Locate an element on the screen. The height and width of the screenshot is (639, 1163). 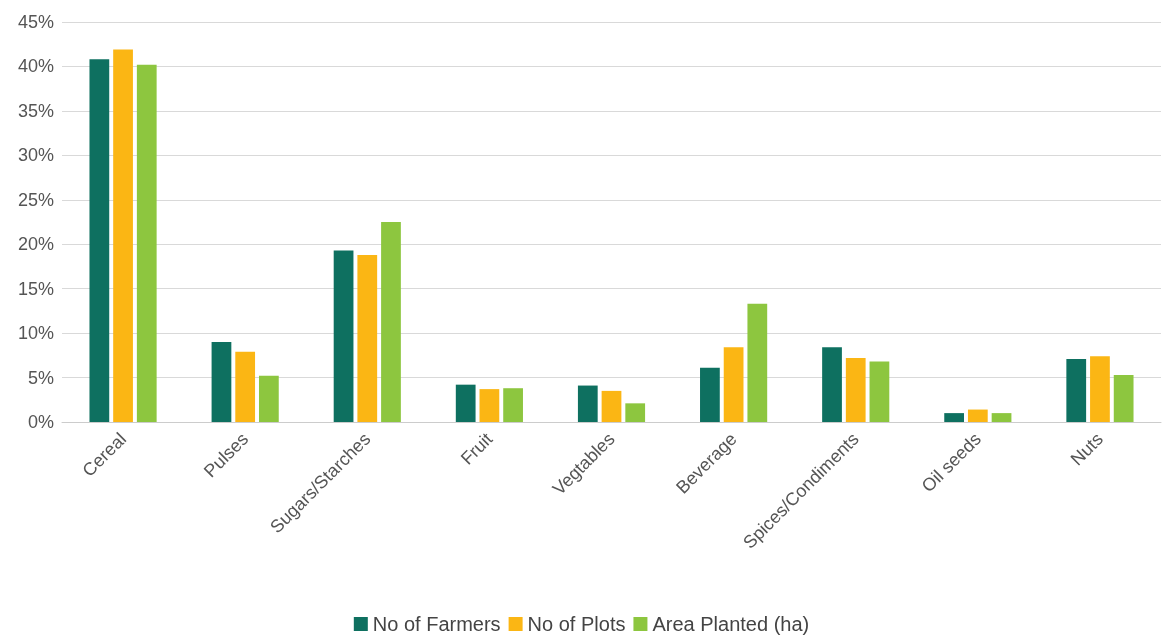
x-tick-label: Nuts is located at coordinates (1087, 449).